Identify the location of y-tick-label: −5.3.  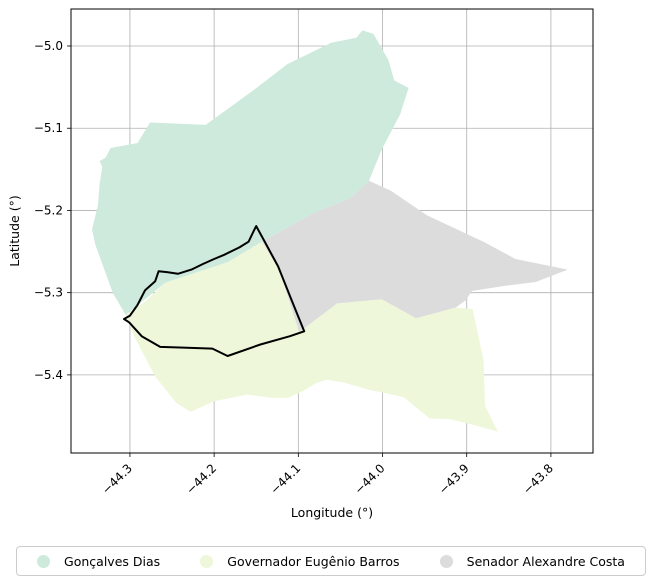
(48, 293).